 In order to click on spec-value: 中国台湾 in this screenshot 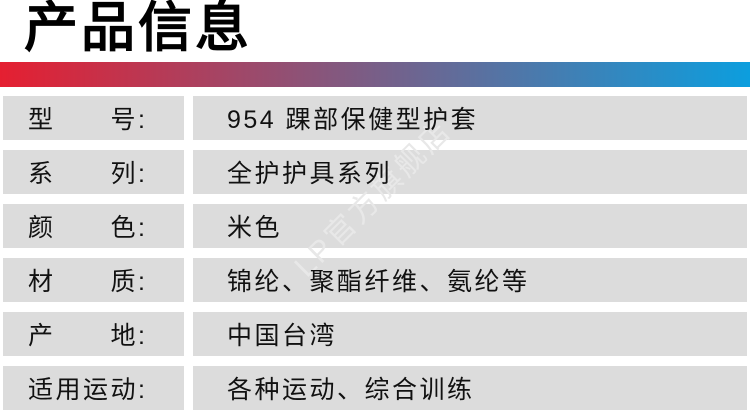, I will do `click(282, 336)`.